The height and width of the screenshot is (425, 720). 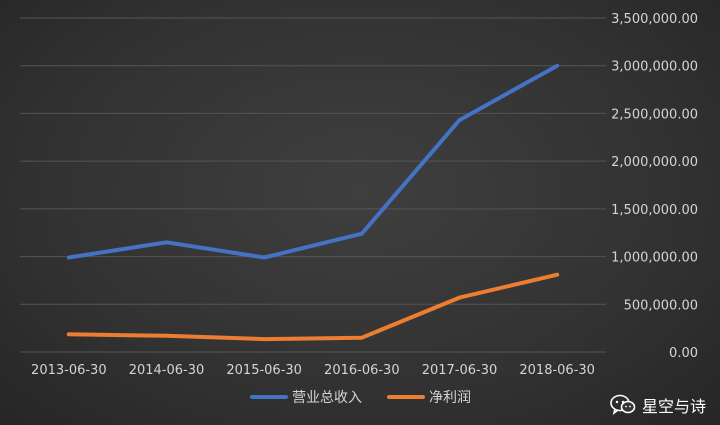 I want to click on legend-label-1: 净利润, so click(x=450, y=398).